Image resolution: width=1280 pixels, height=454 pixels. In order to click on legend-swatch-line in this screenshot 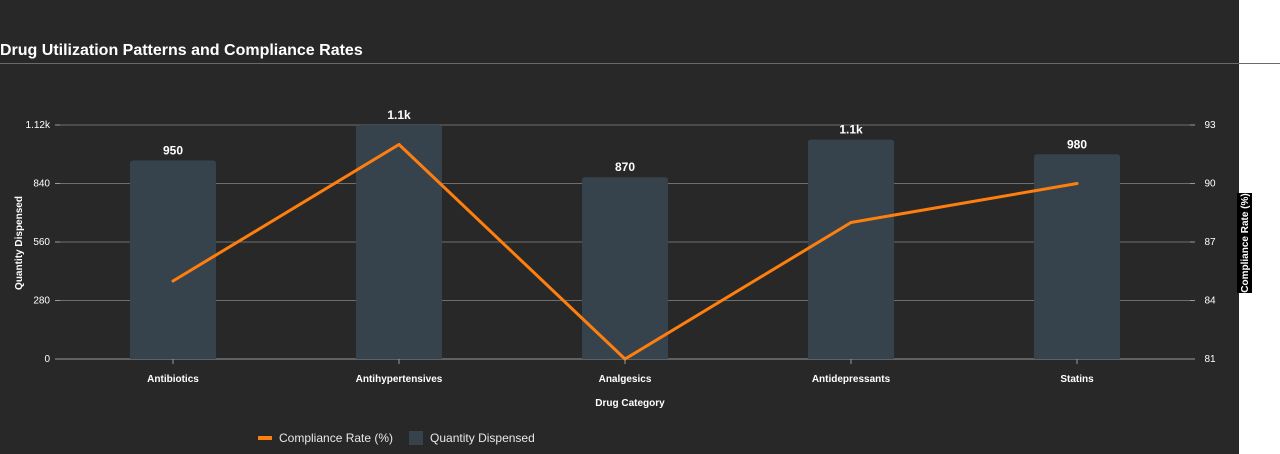, I will do `click(265, 438)`.